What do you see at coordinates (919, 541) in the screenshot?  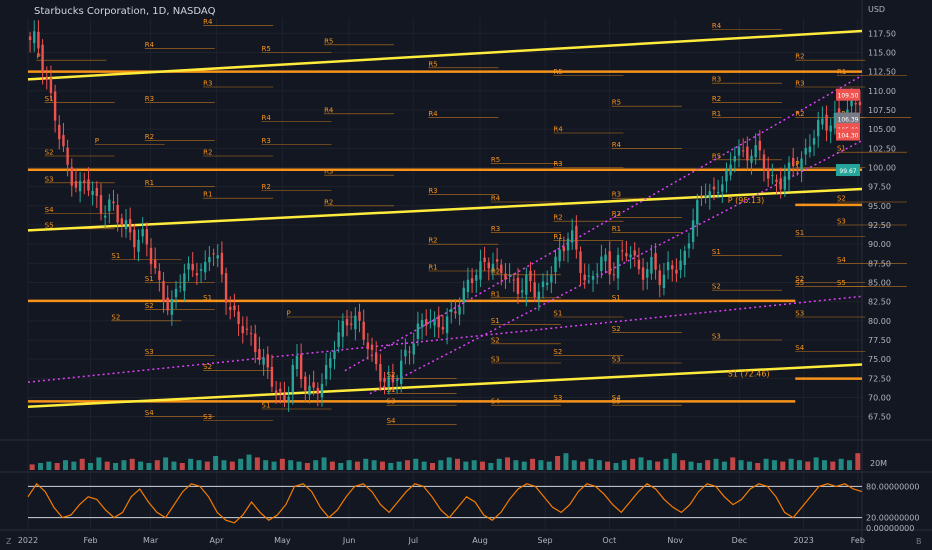 I see `right-corner-icon: B` at bounding box center [919, 541].